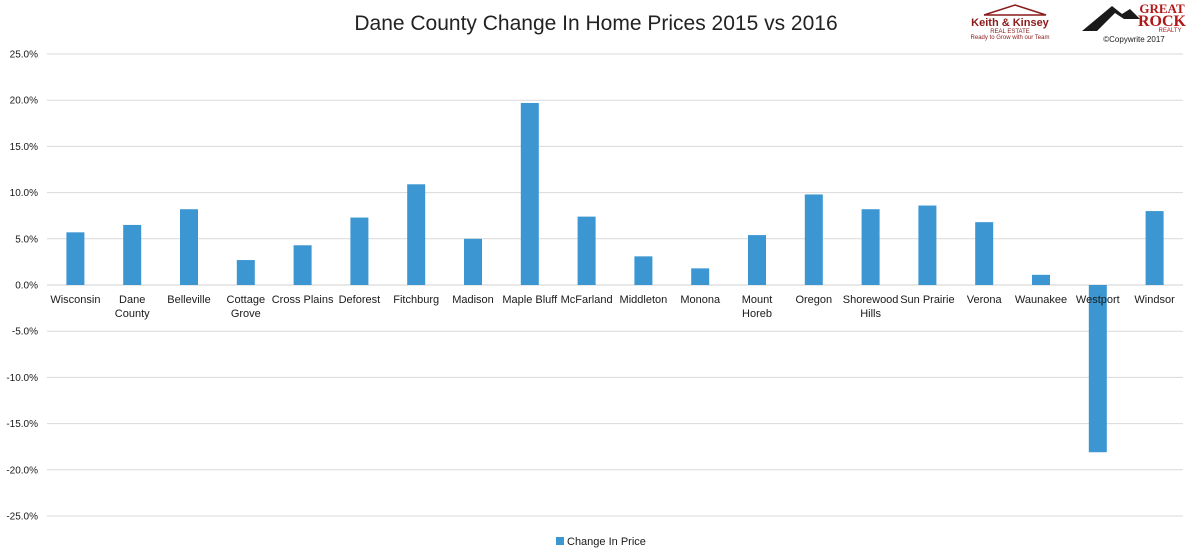 The image size is (1193, 556). I want to click on x-category-label: Monona, so click(700, 300).